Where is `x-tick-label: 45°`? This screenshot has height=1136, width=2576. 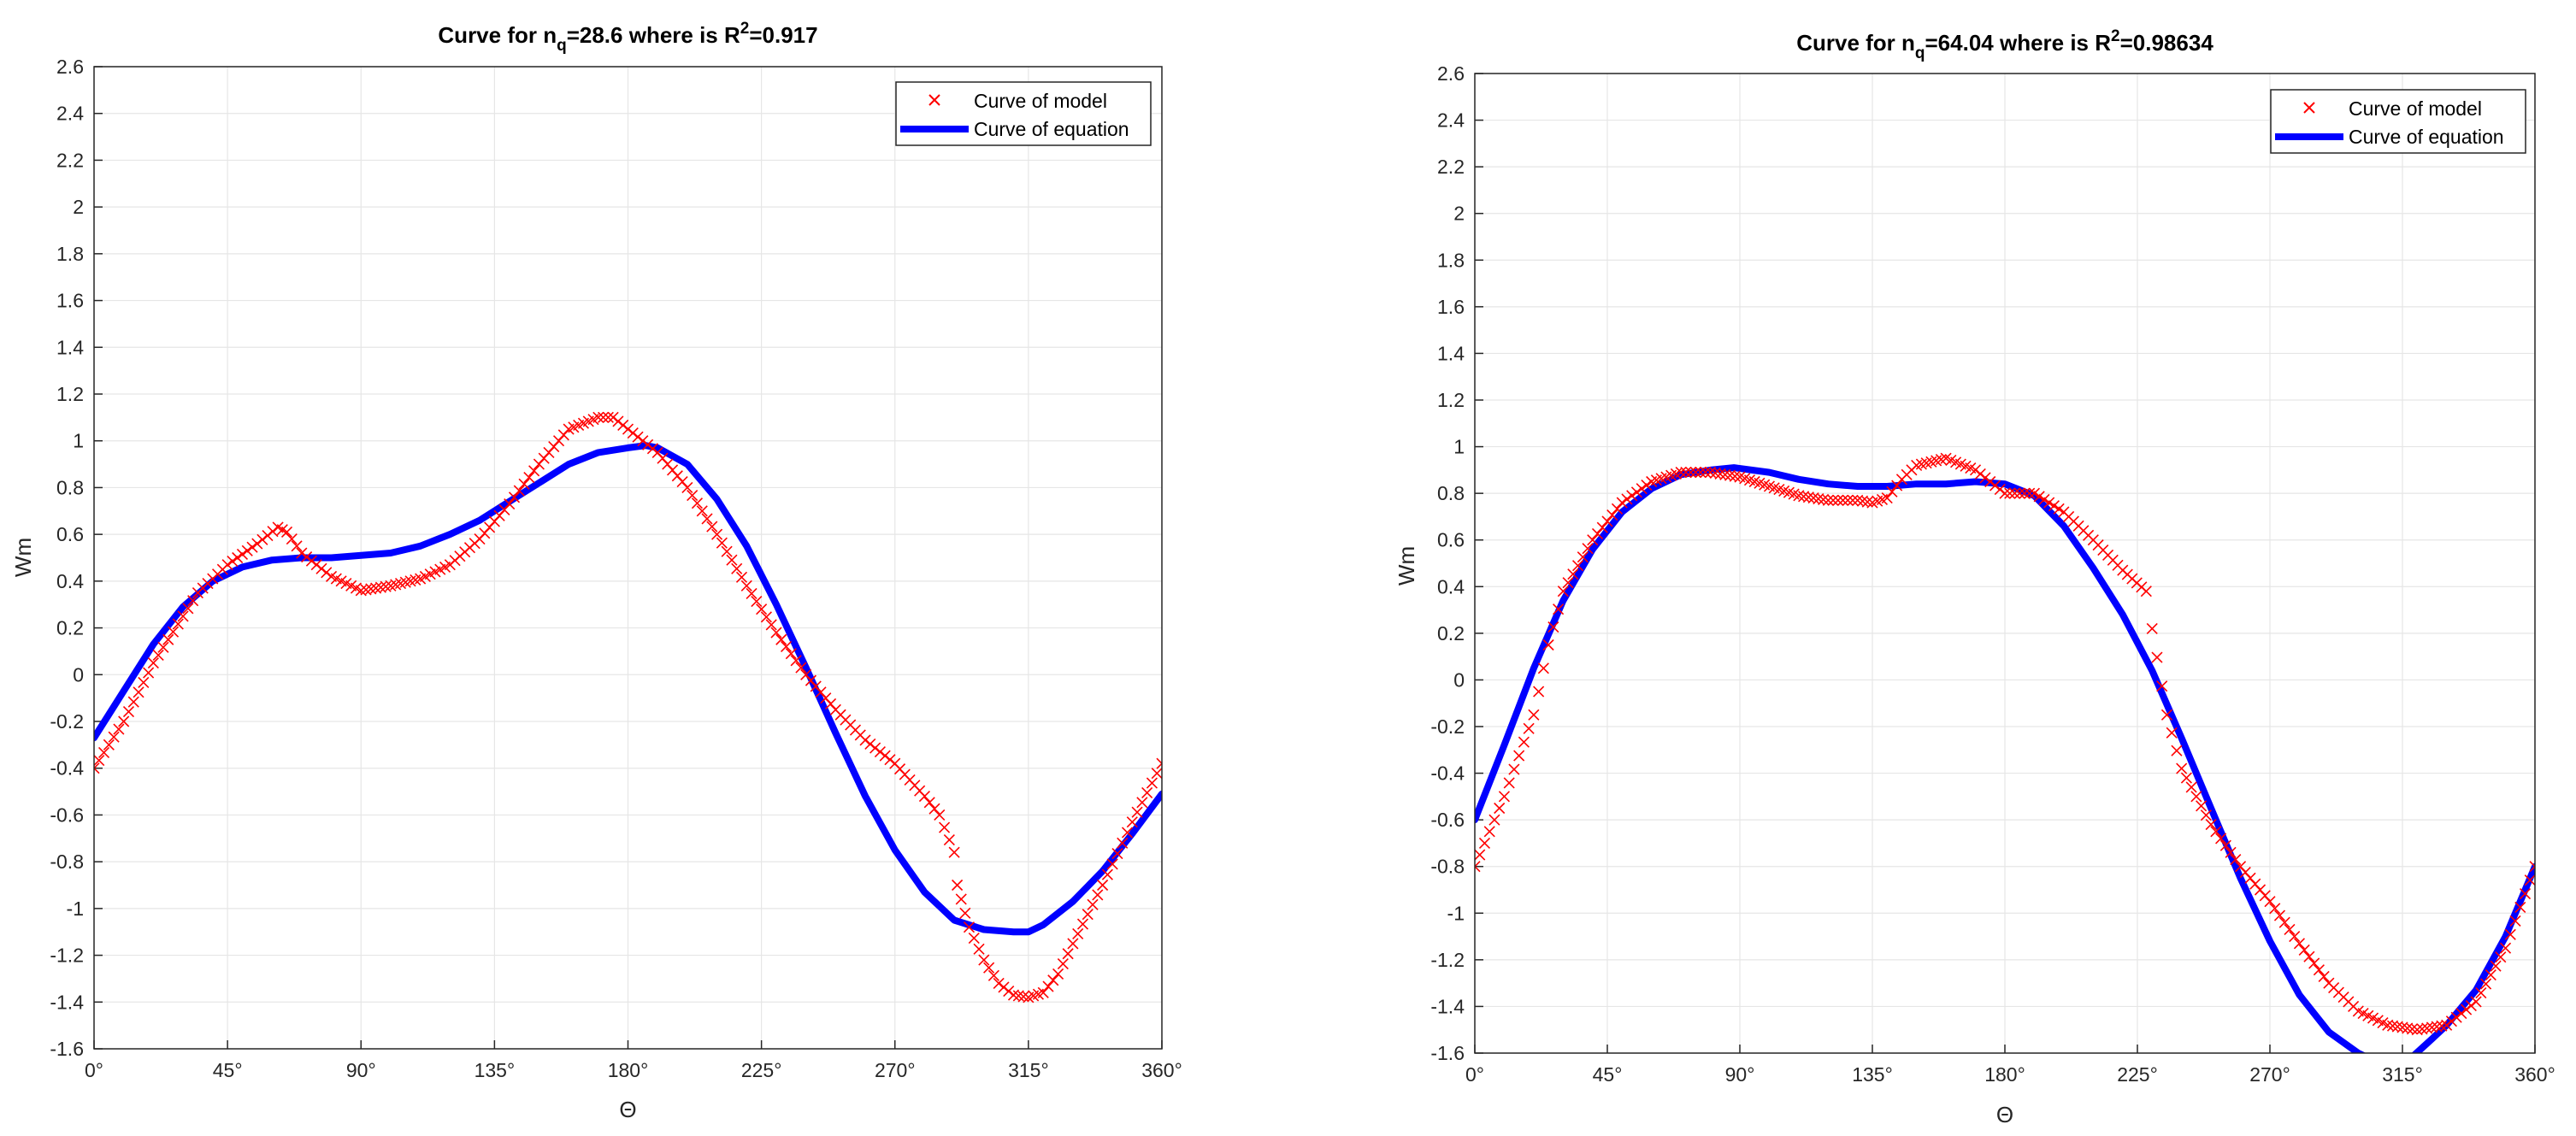 x-tick-label: 45° is located at coordinates (1608, 1074).